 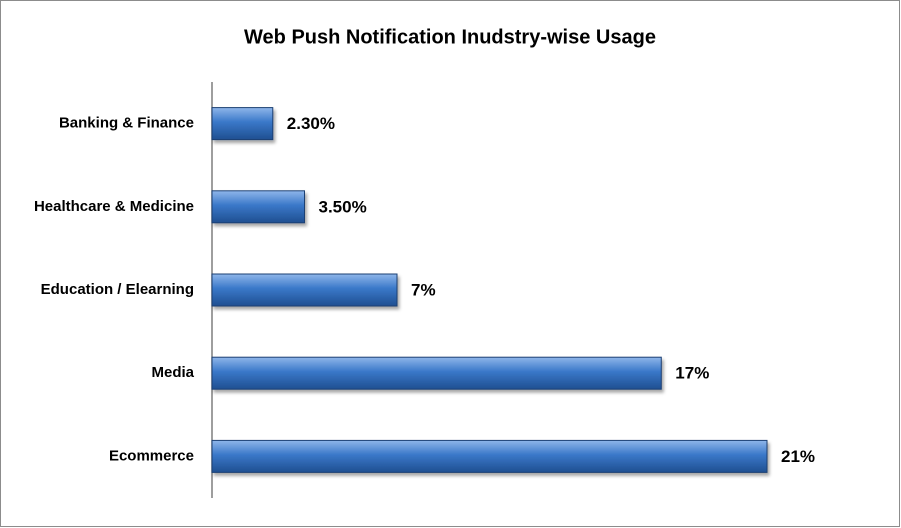 I want to click on category-label: Media, so click(x=172, y=372).